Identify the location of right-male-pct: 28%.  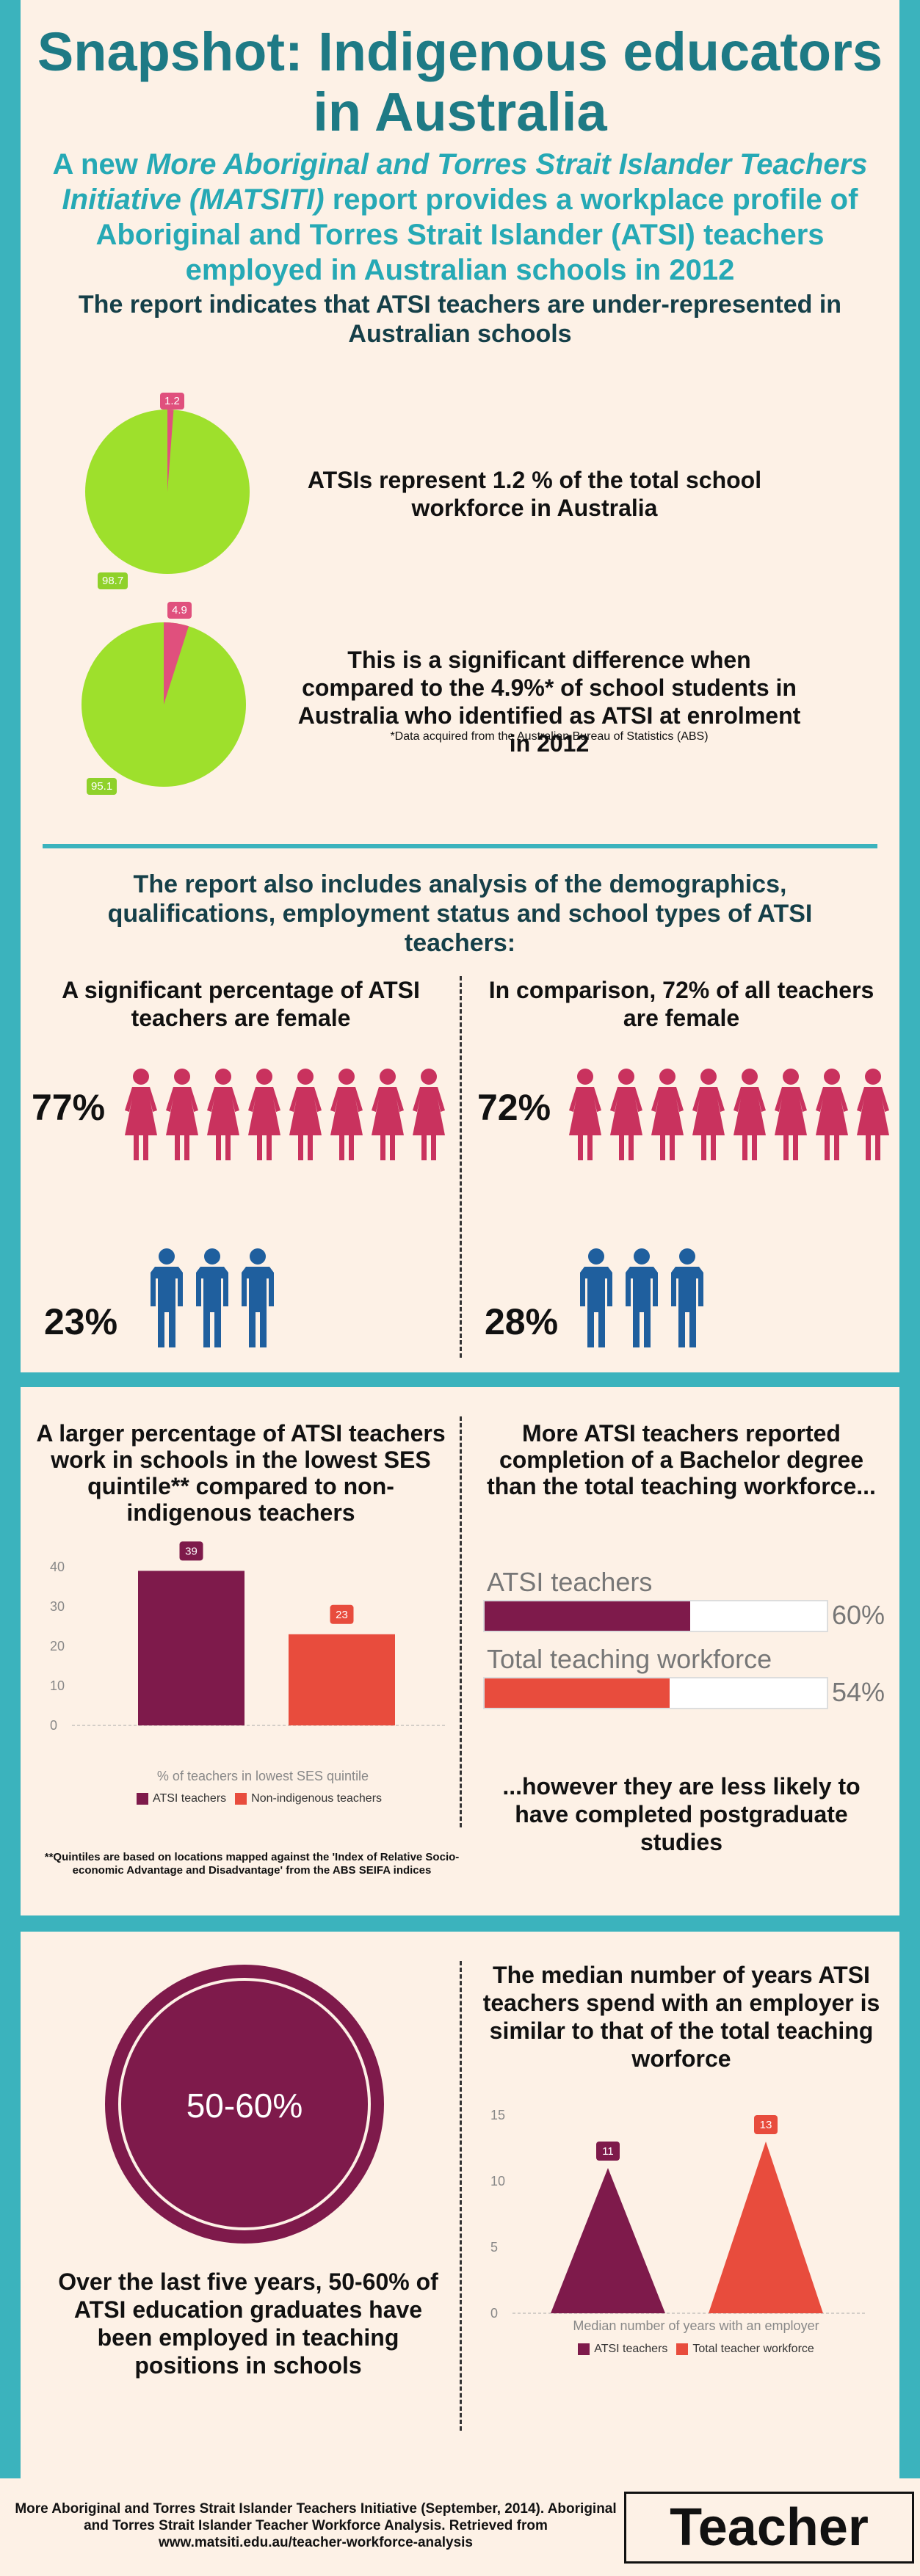
(522, 1321).